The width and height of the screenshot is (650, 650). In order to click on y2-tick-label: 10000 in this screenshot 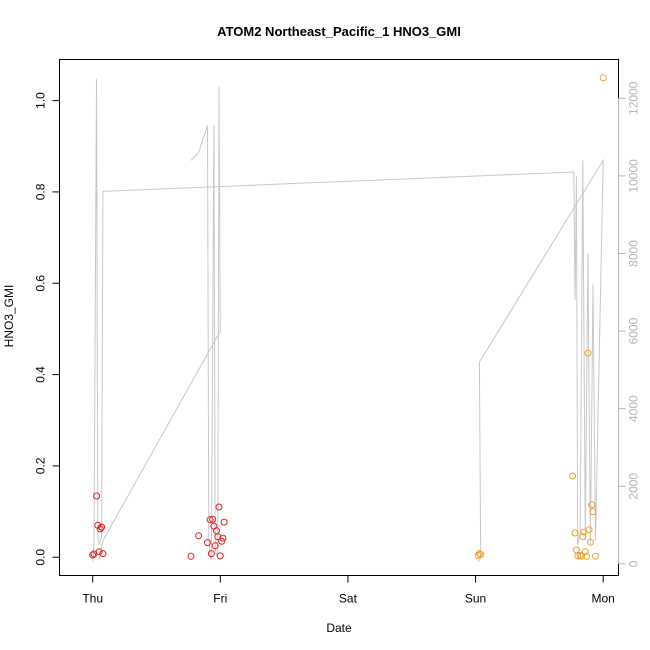, I will do `click(634, 176)`.